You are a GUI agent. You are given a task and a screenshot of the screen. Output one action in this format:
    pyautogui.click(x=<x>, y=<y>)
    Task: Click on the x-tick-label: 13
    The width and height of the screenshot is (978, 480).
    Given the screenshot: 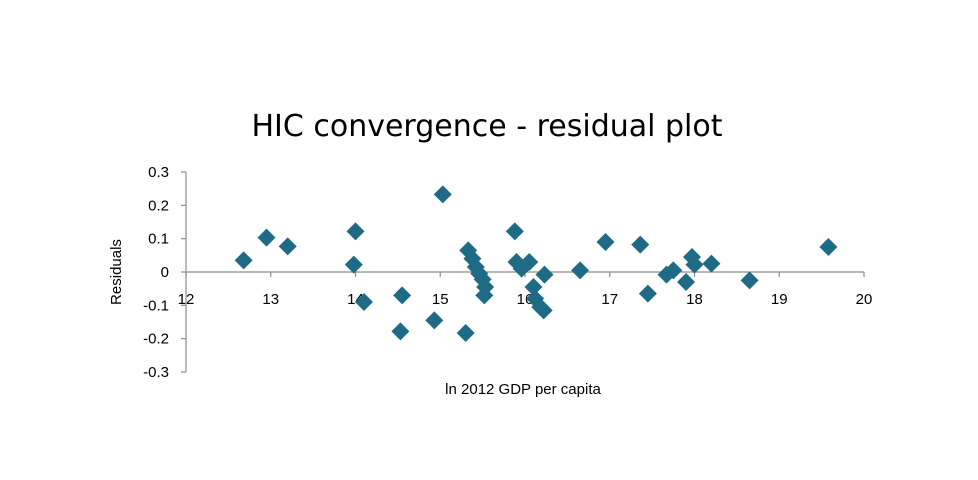 What is the action you would take?
    pyautogui.click(x=270, y=299)
    